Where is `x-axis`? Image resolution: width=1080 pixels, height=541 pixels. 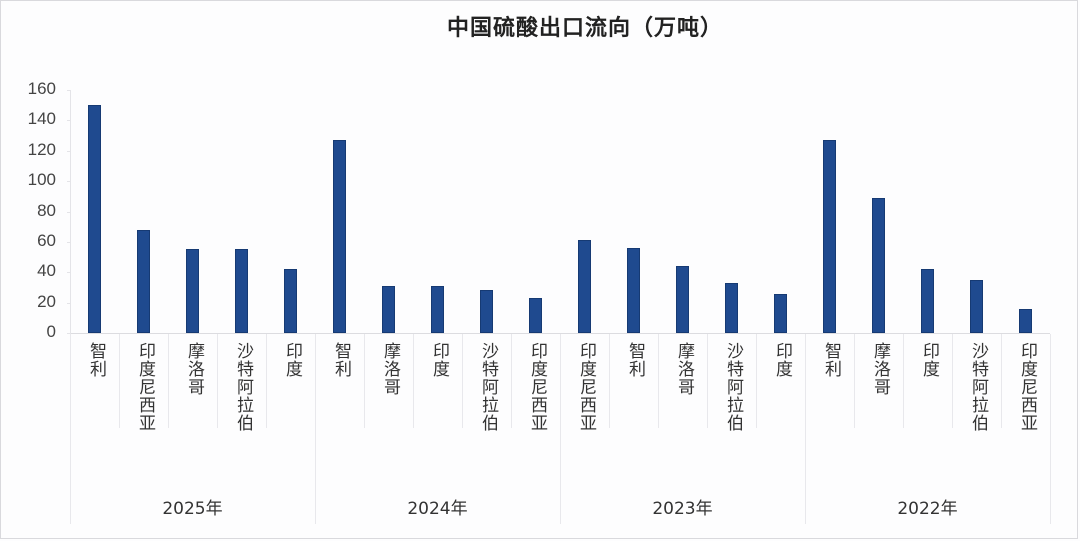
x-axis is located at coordinates (560, 333).